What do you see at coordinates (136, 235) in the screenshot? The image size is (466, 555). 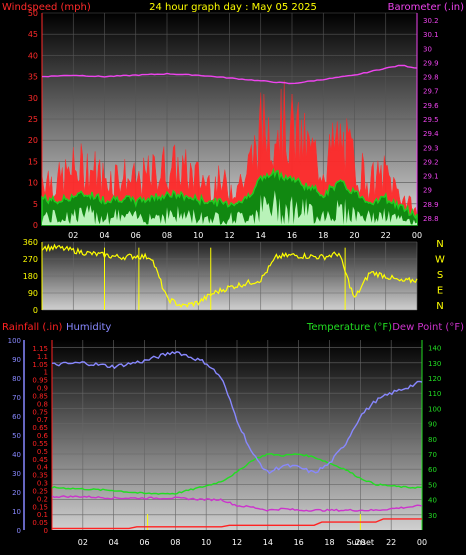 I see `x-tick-label: 06` at bounding box center [136, 235].